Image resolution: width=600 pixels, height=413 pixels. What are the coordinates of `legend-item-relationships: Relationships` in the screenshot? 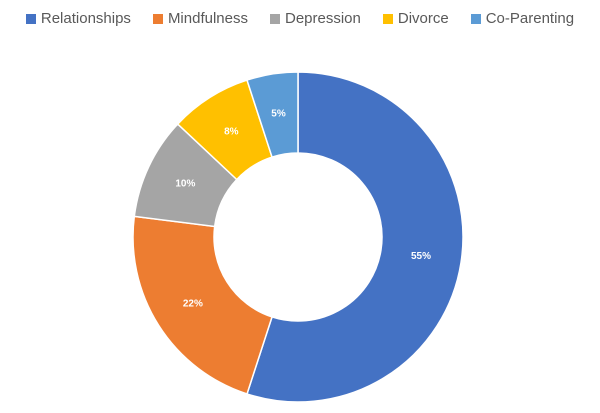 It's located at (78, 18).